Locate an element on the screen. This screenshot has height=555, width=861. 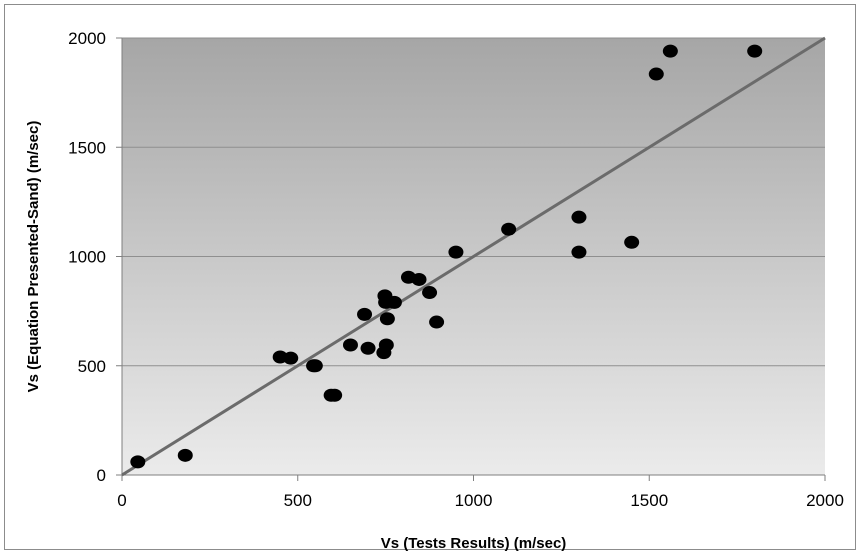
y-tick-label-1: 500 is located at coordinates (92, 366).